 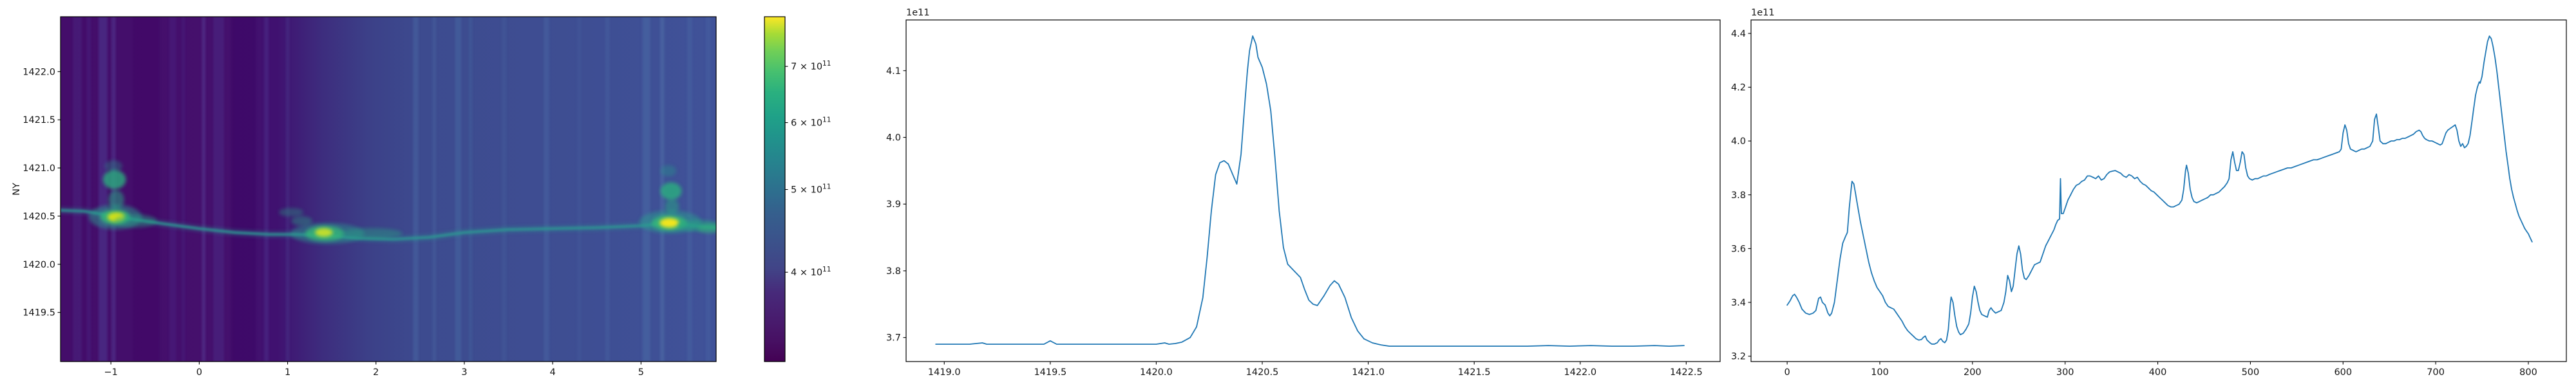 What do you see at coordinates (811, 66) in the screenshot?
I see `colorbar-tick-label: 7 × 10¹¹` at bounding box center [811, 66].